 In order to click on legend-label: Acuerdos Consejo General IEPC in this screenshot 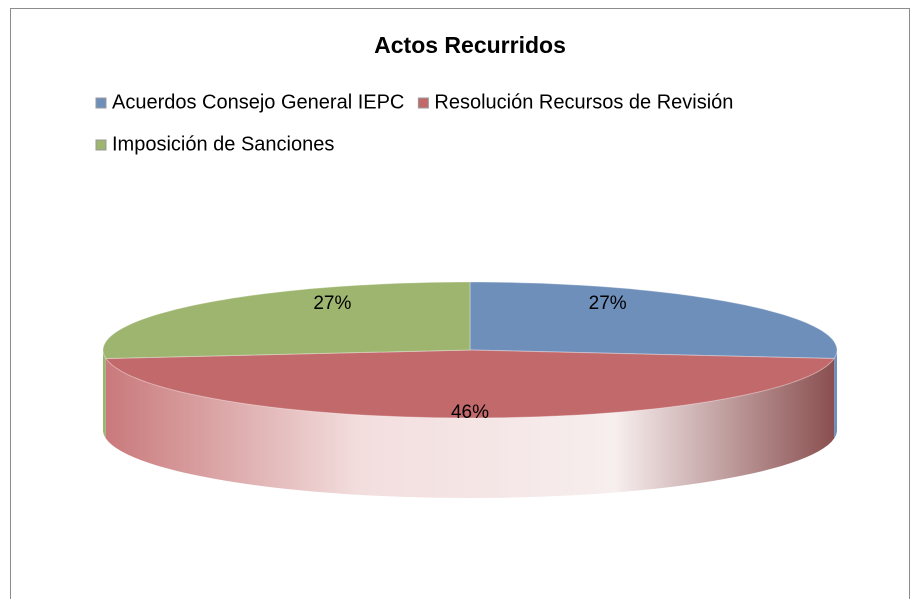, I will do `click(258, 102)`.